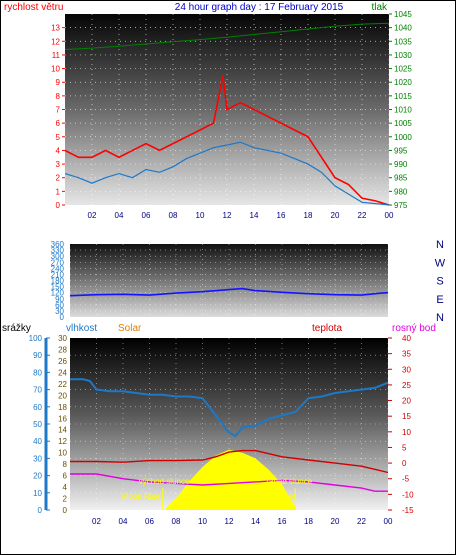  What do you see at coordinates (62, 349) in the screenshot?
I see `solar-tick-label: 28` at bounding box center [62, 349].